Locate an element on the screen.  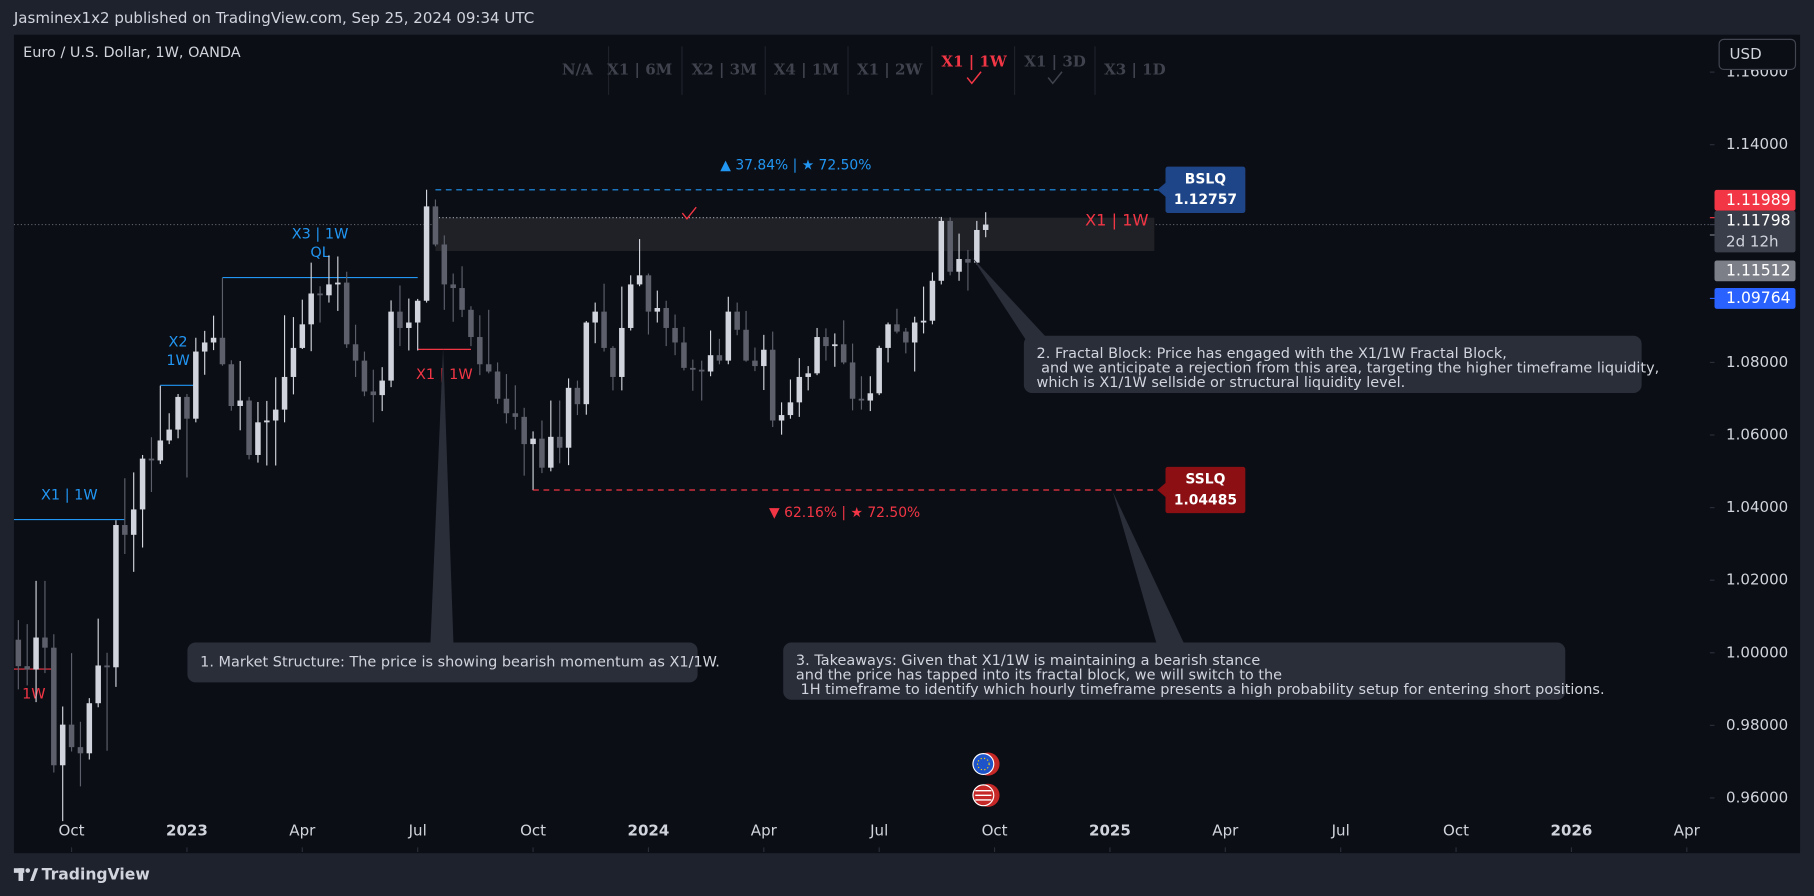
x-tick-label: 2025 is located at coordinates (1110, 831).